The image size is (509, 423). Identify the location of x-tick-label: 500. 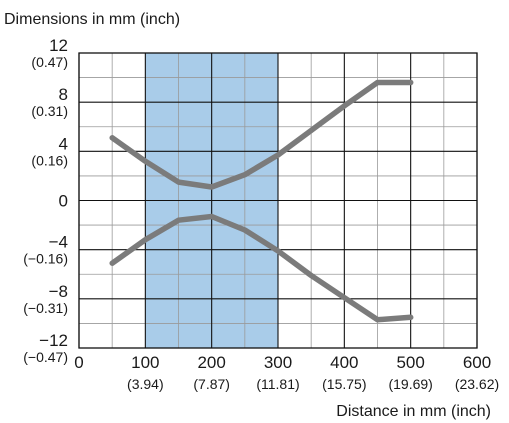
(410, 362).